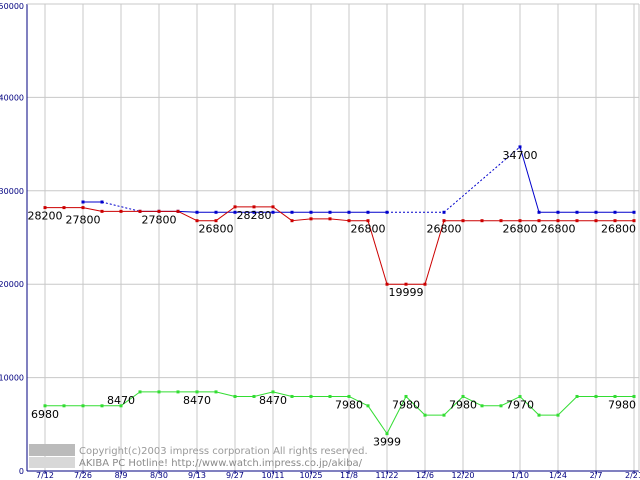 This screenshot has height=480, width=640. Describe the element at coordinates (197, 475) in the screenshot. I see `x-tick-label: 9/13` at that location.